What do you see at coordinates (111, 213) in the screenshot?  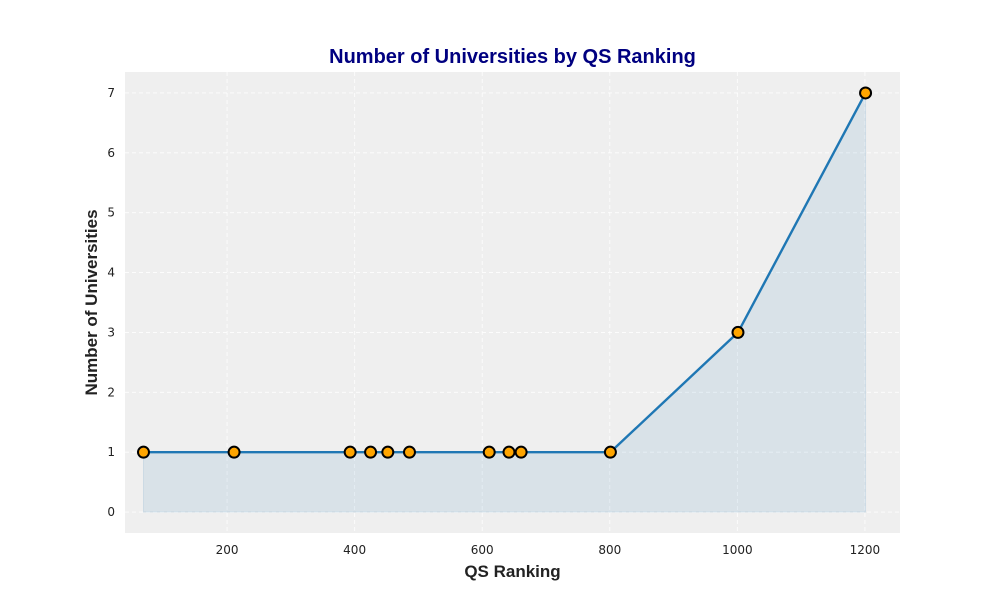 I see `y-tick-label: 5` at bounding box center [111, 213].